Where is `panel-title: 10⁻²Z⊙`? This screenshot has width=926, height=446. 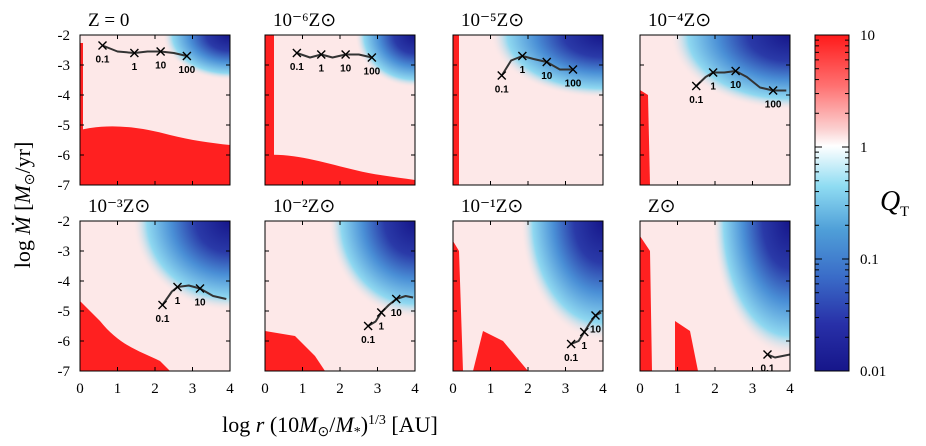
panel-title: 10⁻²Z⊙ is located at coordinates (304, 206).